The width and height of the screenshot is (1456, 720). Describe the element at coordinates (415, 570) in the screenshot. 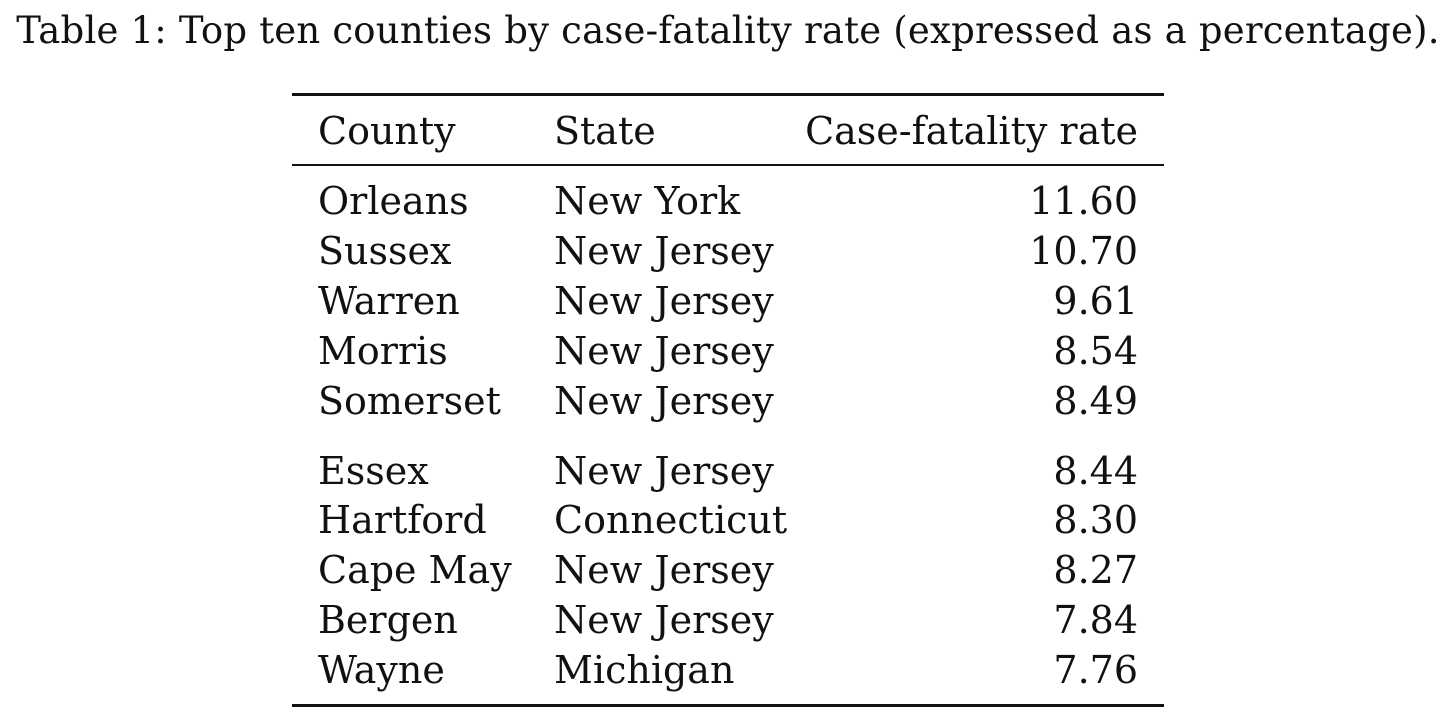

I see `cell-county: Cape May` at that location.